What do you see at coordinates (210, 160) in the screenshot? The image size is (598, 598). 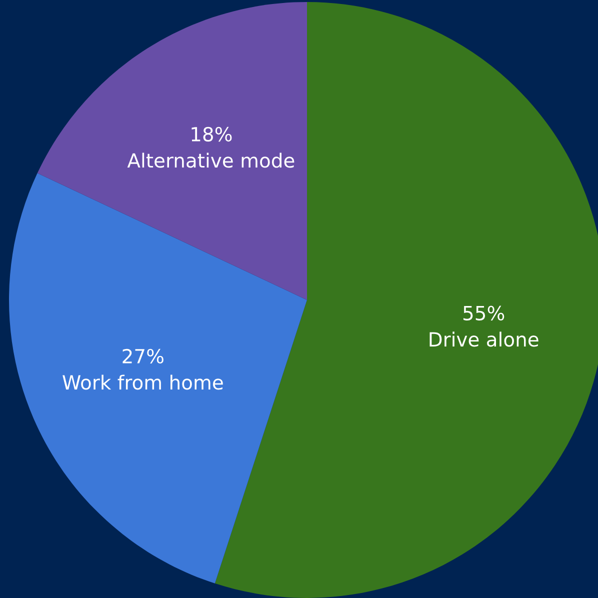 I see `slice-label: Alternative mode` at bounding box center [210, 160].